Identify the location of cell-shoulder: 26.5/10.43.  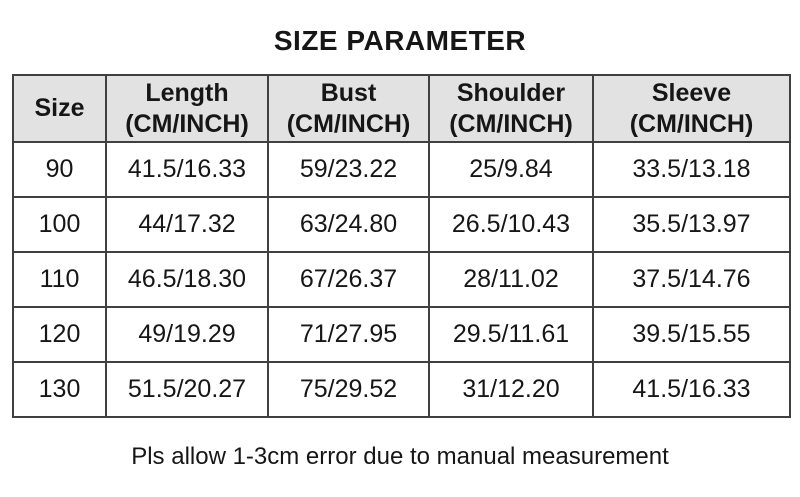
(511, 225).